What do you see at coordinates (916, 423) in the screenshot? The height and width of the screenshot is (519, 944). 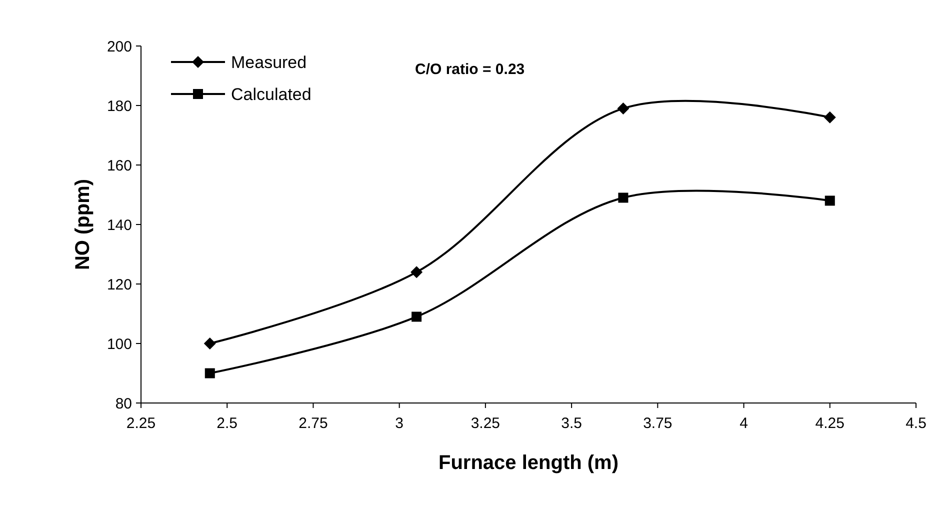 I see `x-tick-label: 4.5` at bounding box center [916, 423].